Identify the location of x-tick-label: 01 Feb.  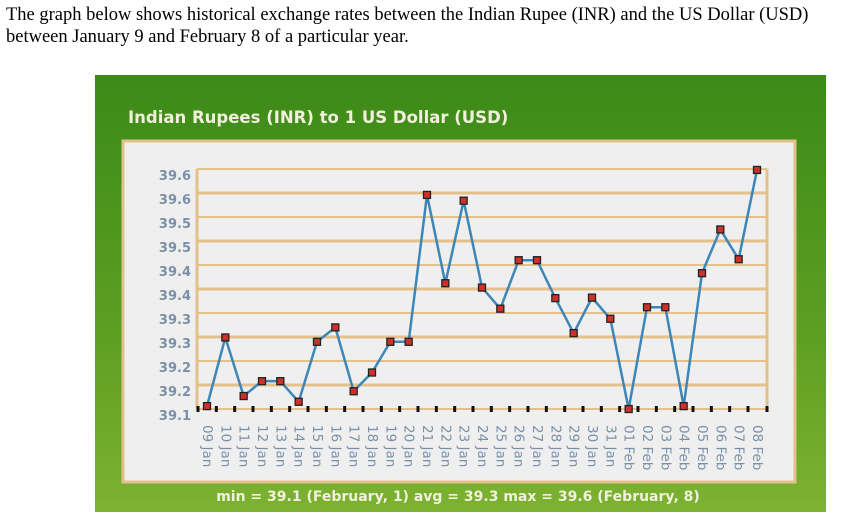
(629, 447).